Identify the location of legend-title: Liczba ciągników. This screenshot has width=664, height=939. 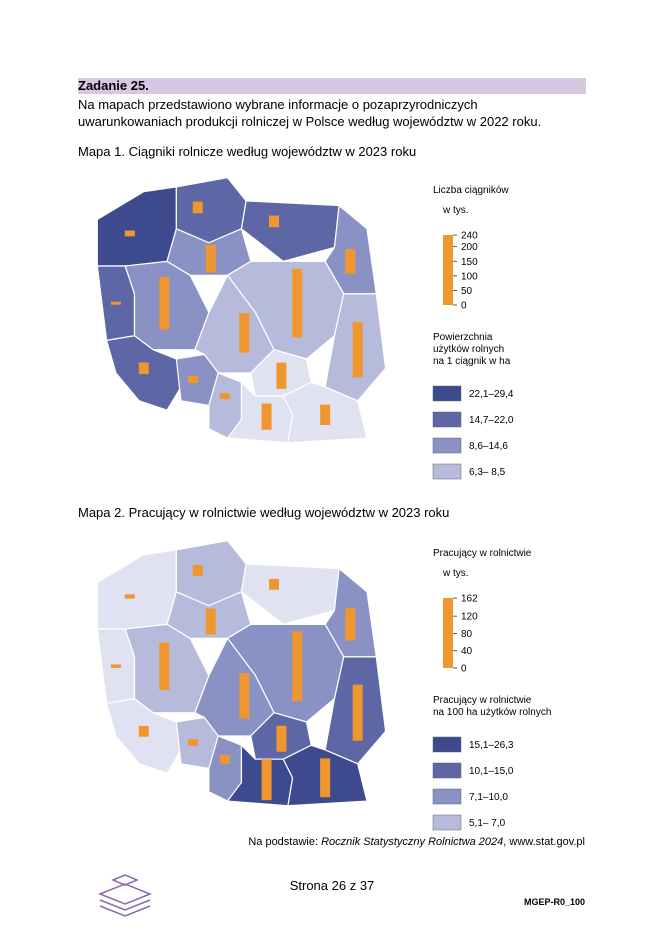
(471, 190).